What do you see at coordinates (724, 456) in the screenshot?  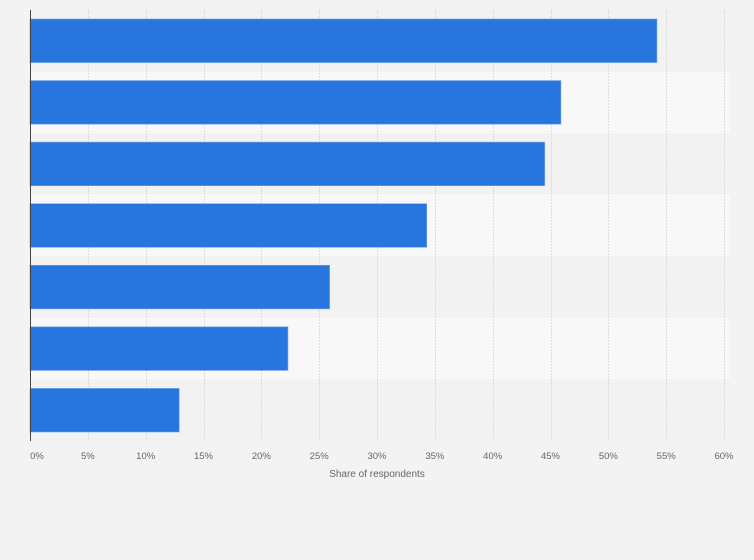 I see `x-tick-label: 60%` at bounding box center [724, 456].